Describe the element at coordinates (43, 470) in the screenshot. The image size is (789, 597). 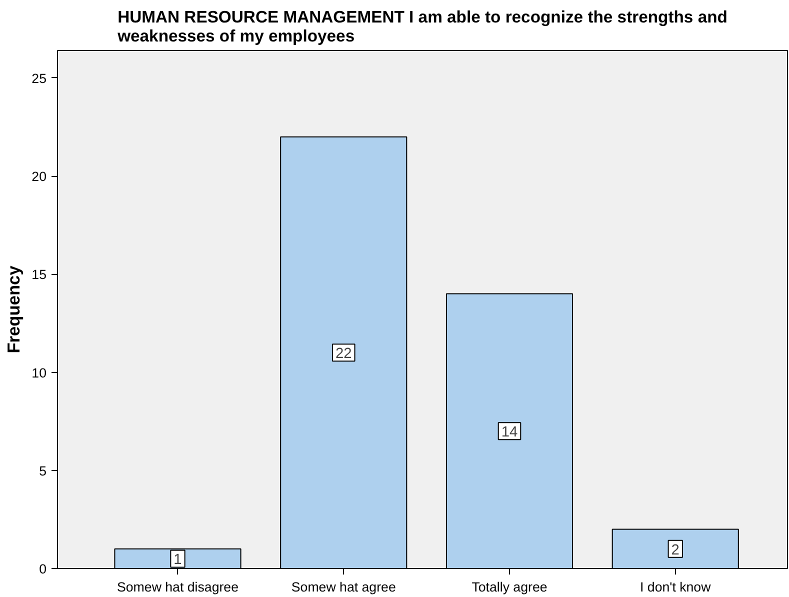
I see `y-tick-label: 5` at that location.